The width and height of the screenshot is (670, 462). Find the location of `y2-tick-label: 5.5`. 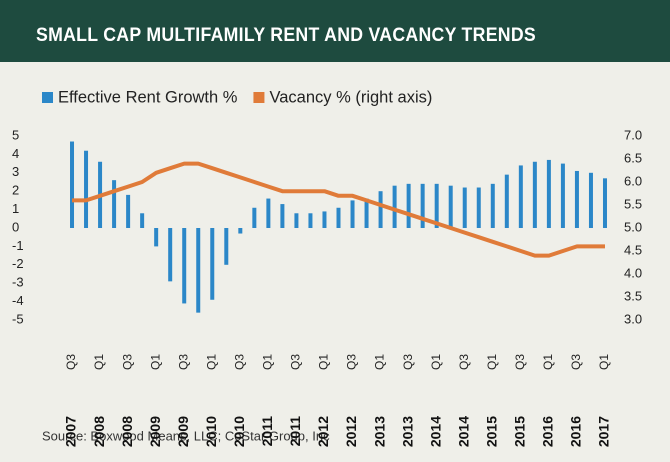

y2-tick-label: 5.5 is located at coordinates (633, 203).